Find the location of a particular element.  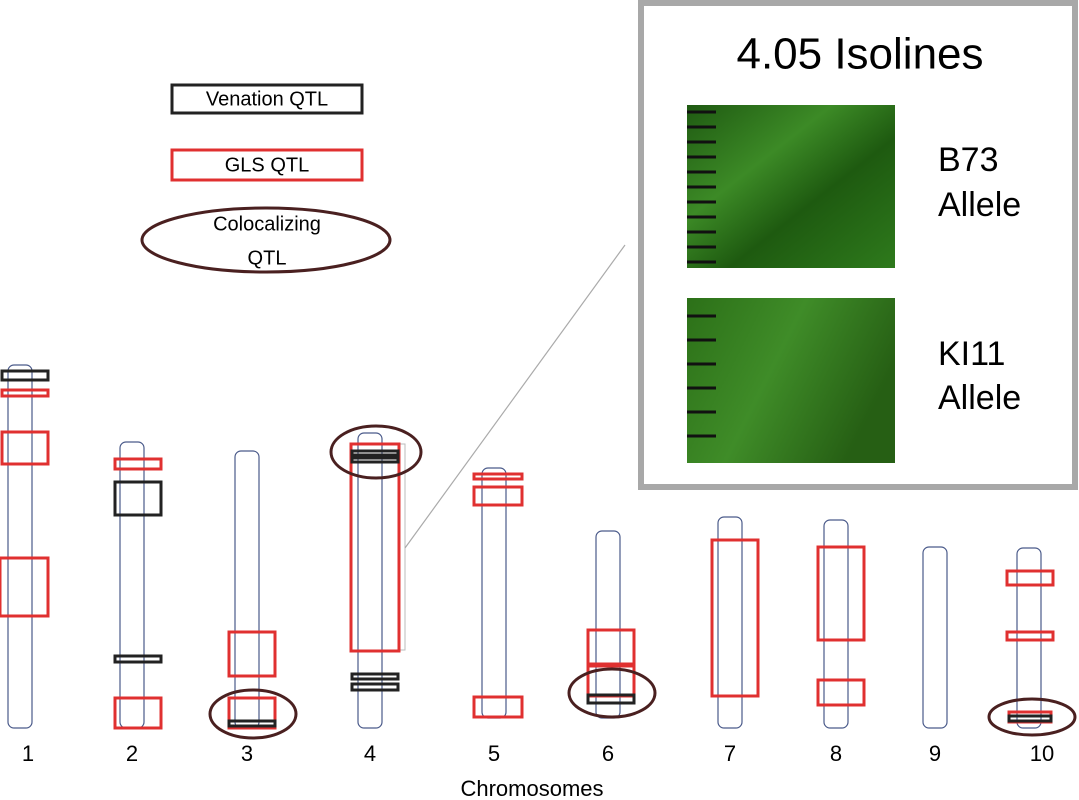

legend-colocalizing-label: QTL is located at coordinates (267, 258).